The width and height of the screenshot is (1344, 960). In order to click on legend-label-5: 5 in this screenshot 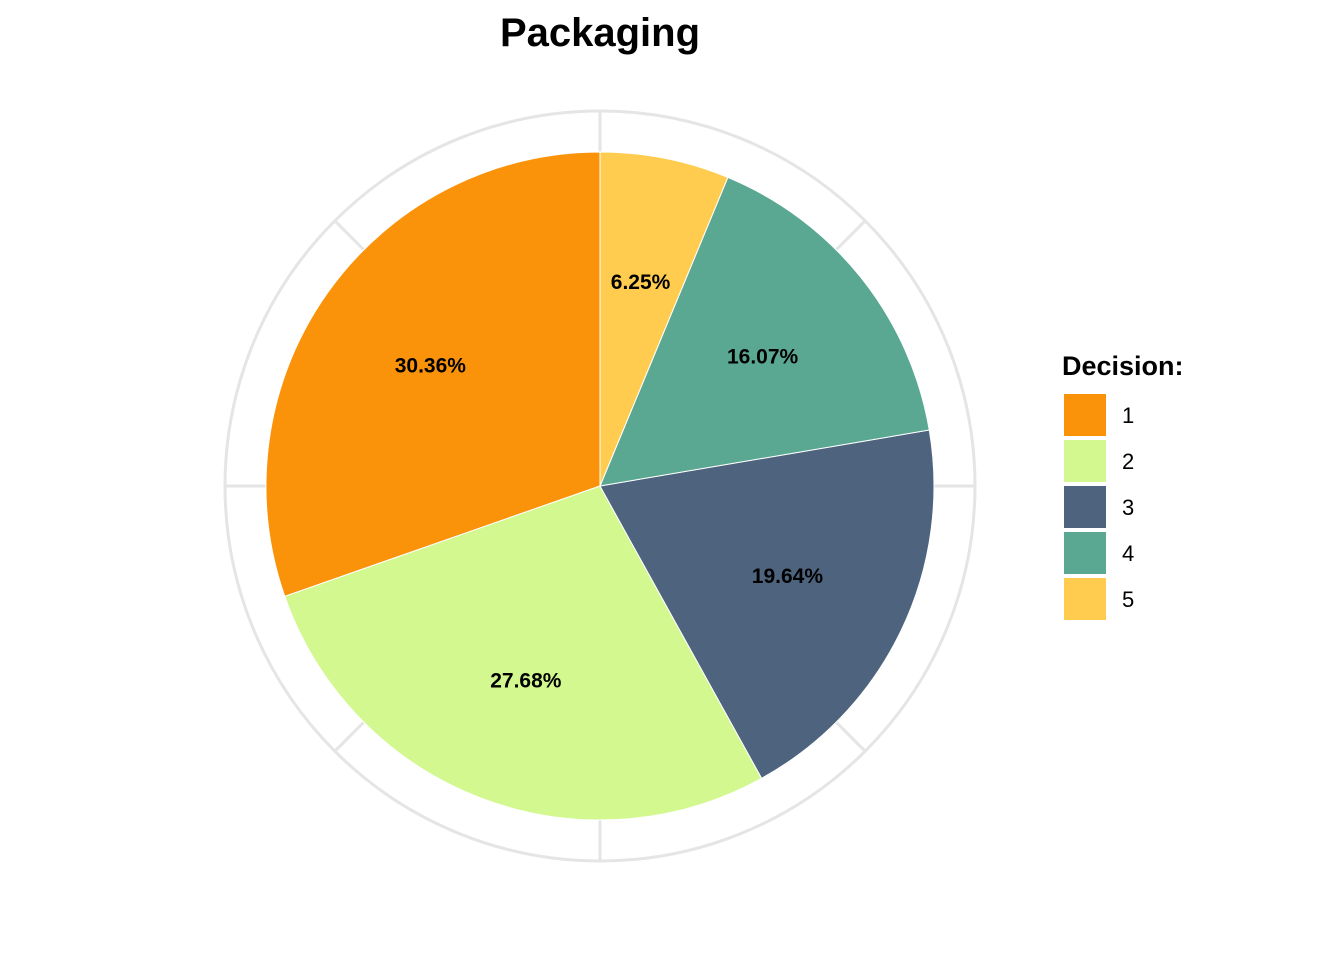, I will do `click(1128, 599)`.